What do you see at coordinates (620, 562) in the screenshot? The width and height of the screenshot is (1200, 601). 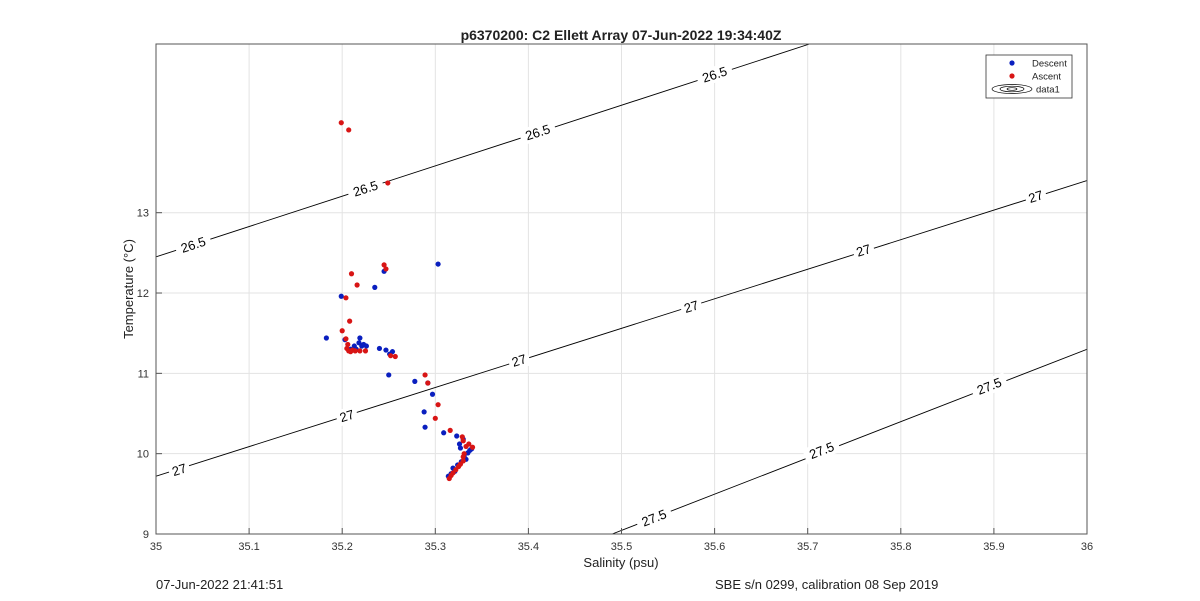 I see `x-axis-label: Salinity (psu)` at bounding box center [620, 562].